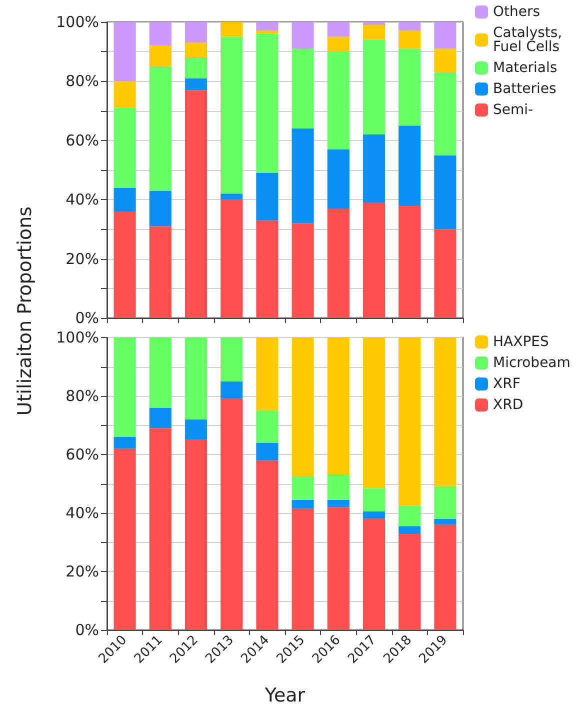 The height and width of the screenshot is (710, 577). What do you see at coordinates (513, 110) in the screenshot?
I see `legend-label: Semi-` at bounding box center [513, 110].